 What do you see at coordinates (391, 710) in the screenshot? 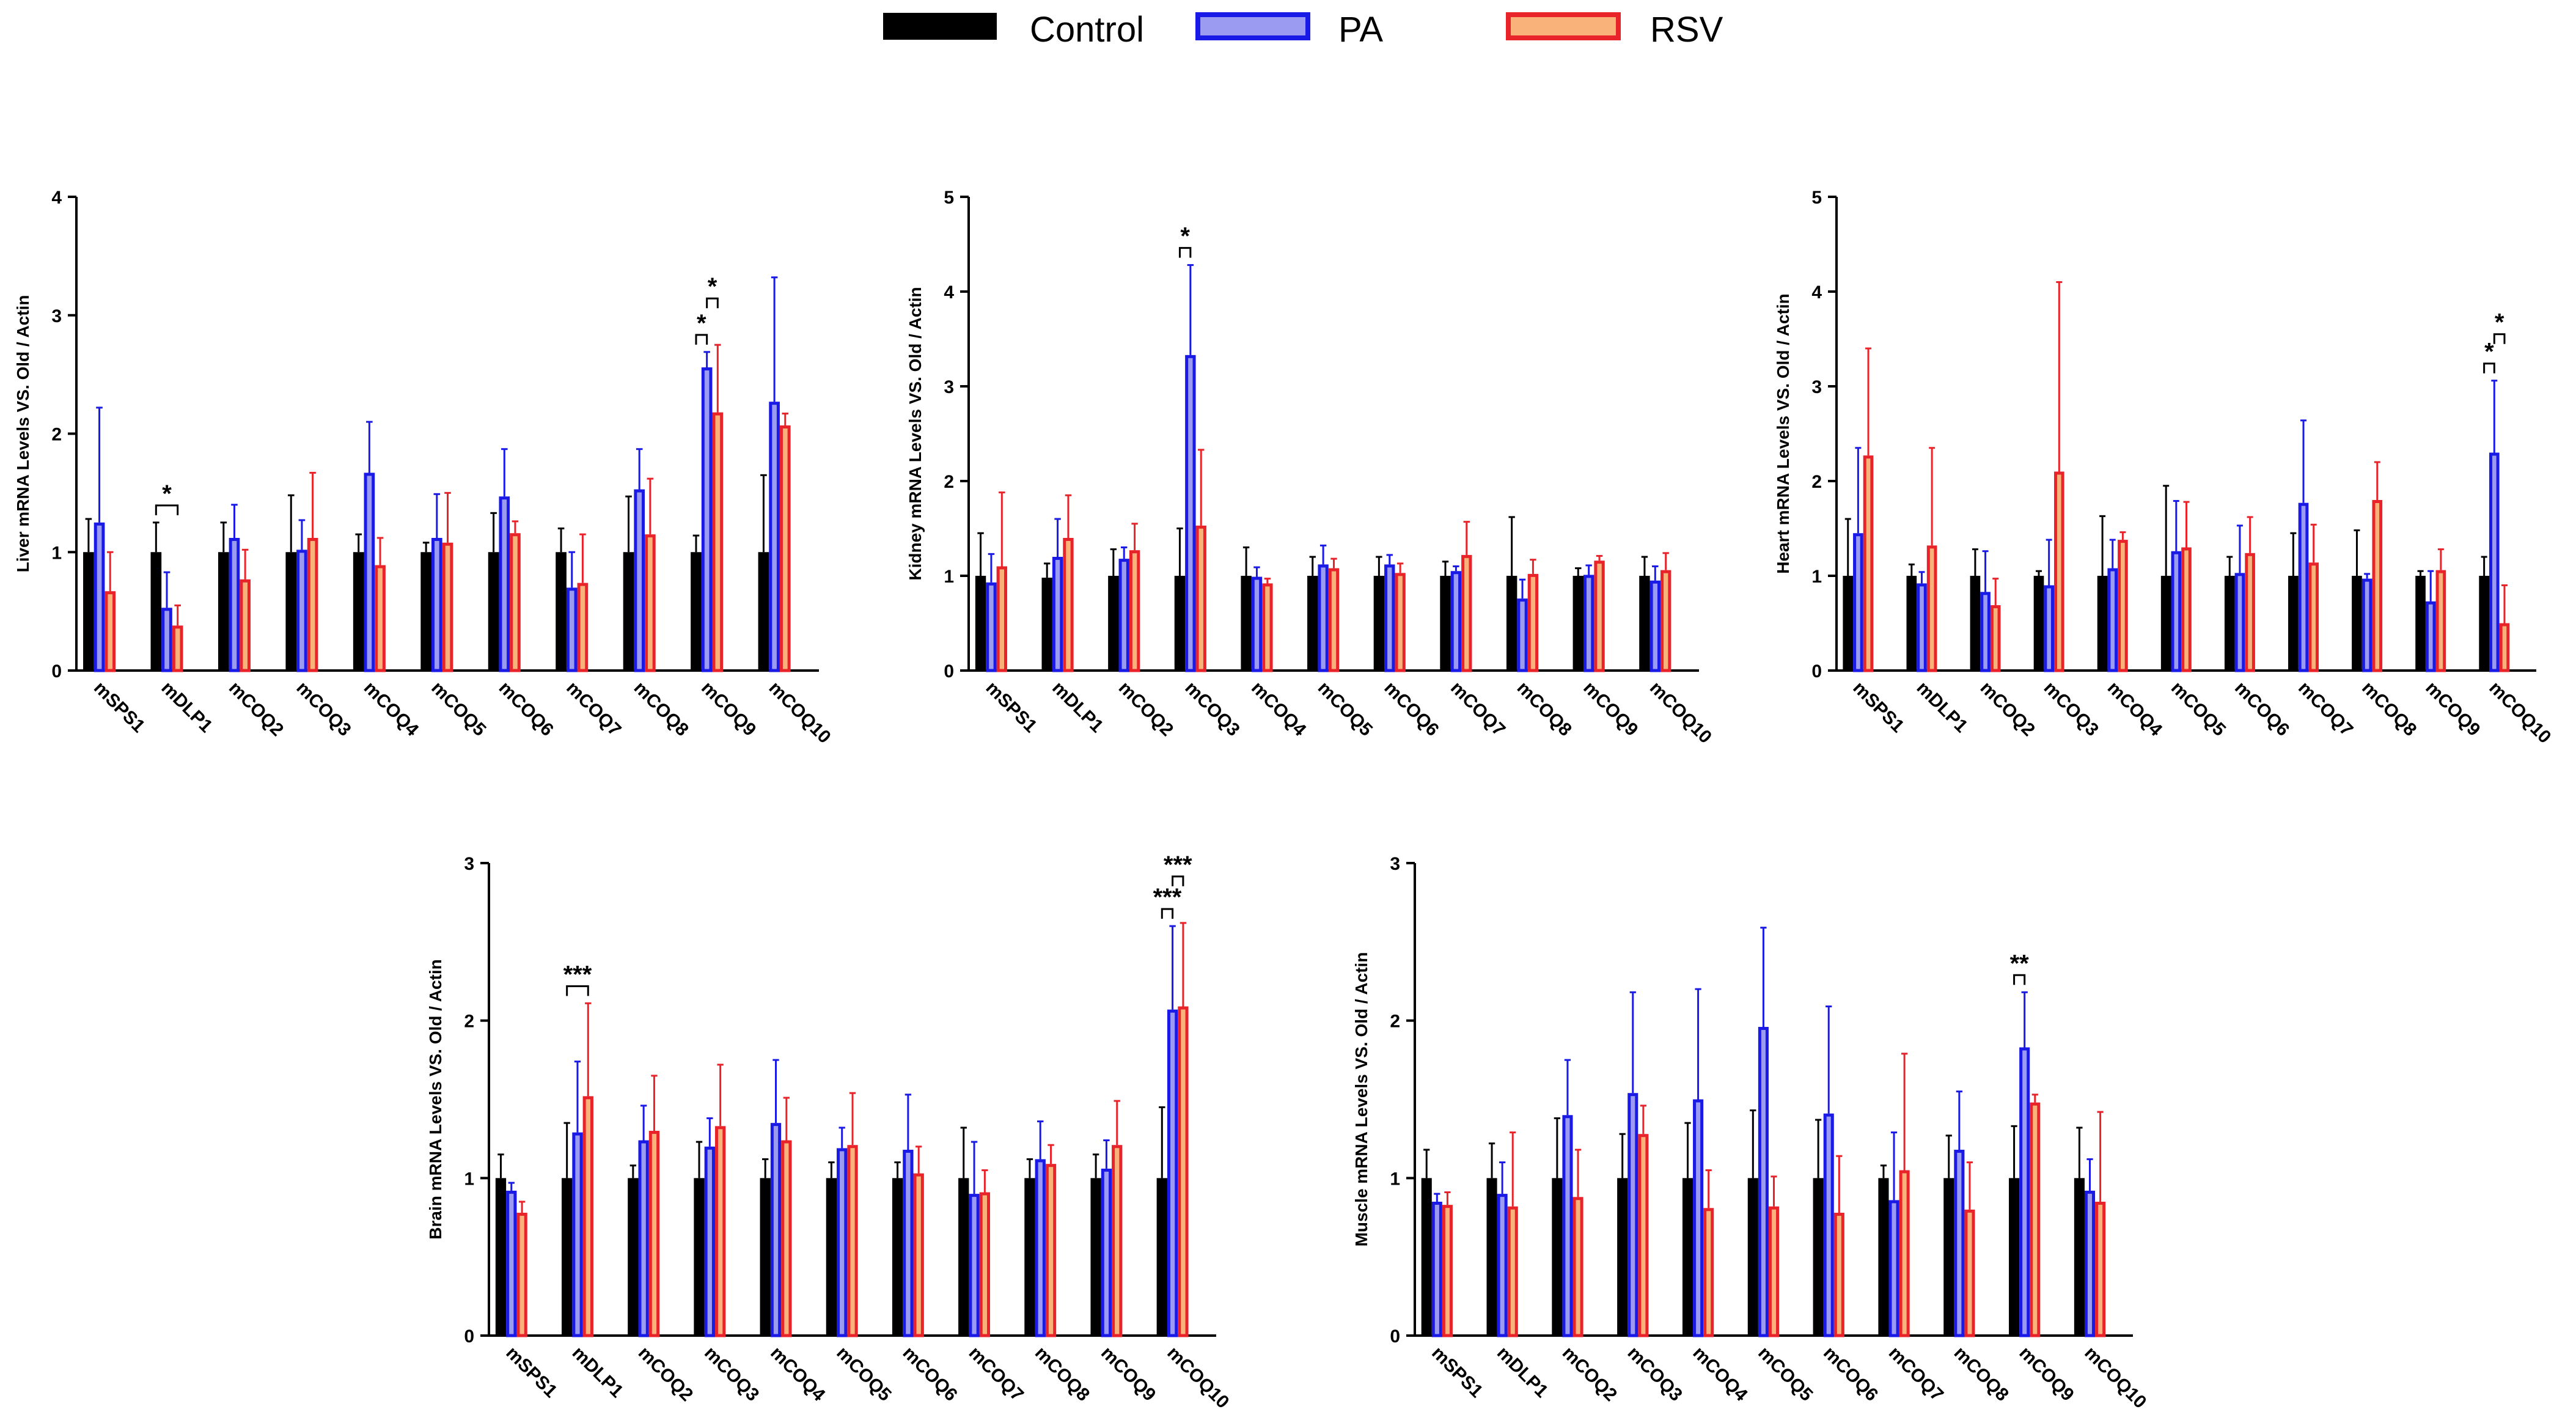
I see `liver-category-label: mCOQ4` at bounding box center [391, 710].